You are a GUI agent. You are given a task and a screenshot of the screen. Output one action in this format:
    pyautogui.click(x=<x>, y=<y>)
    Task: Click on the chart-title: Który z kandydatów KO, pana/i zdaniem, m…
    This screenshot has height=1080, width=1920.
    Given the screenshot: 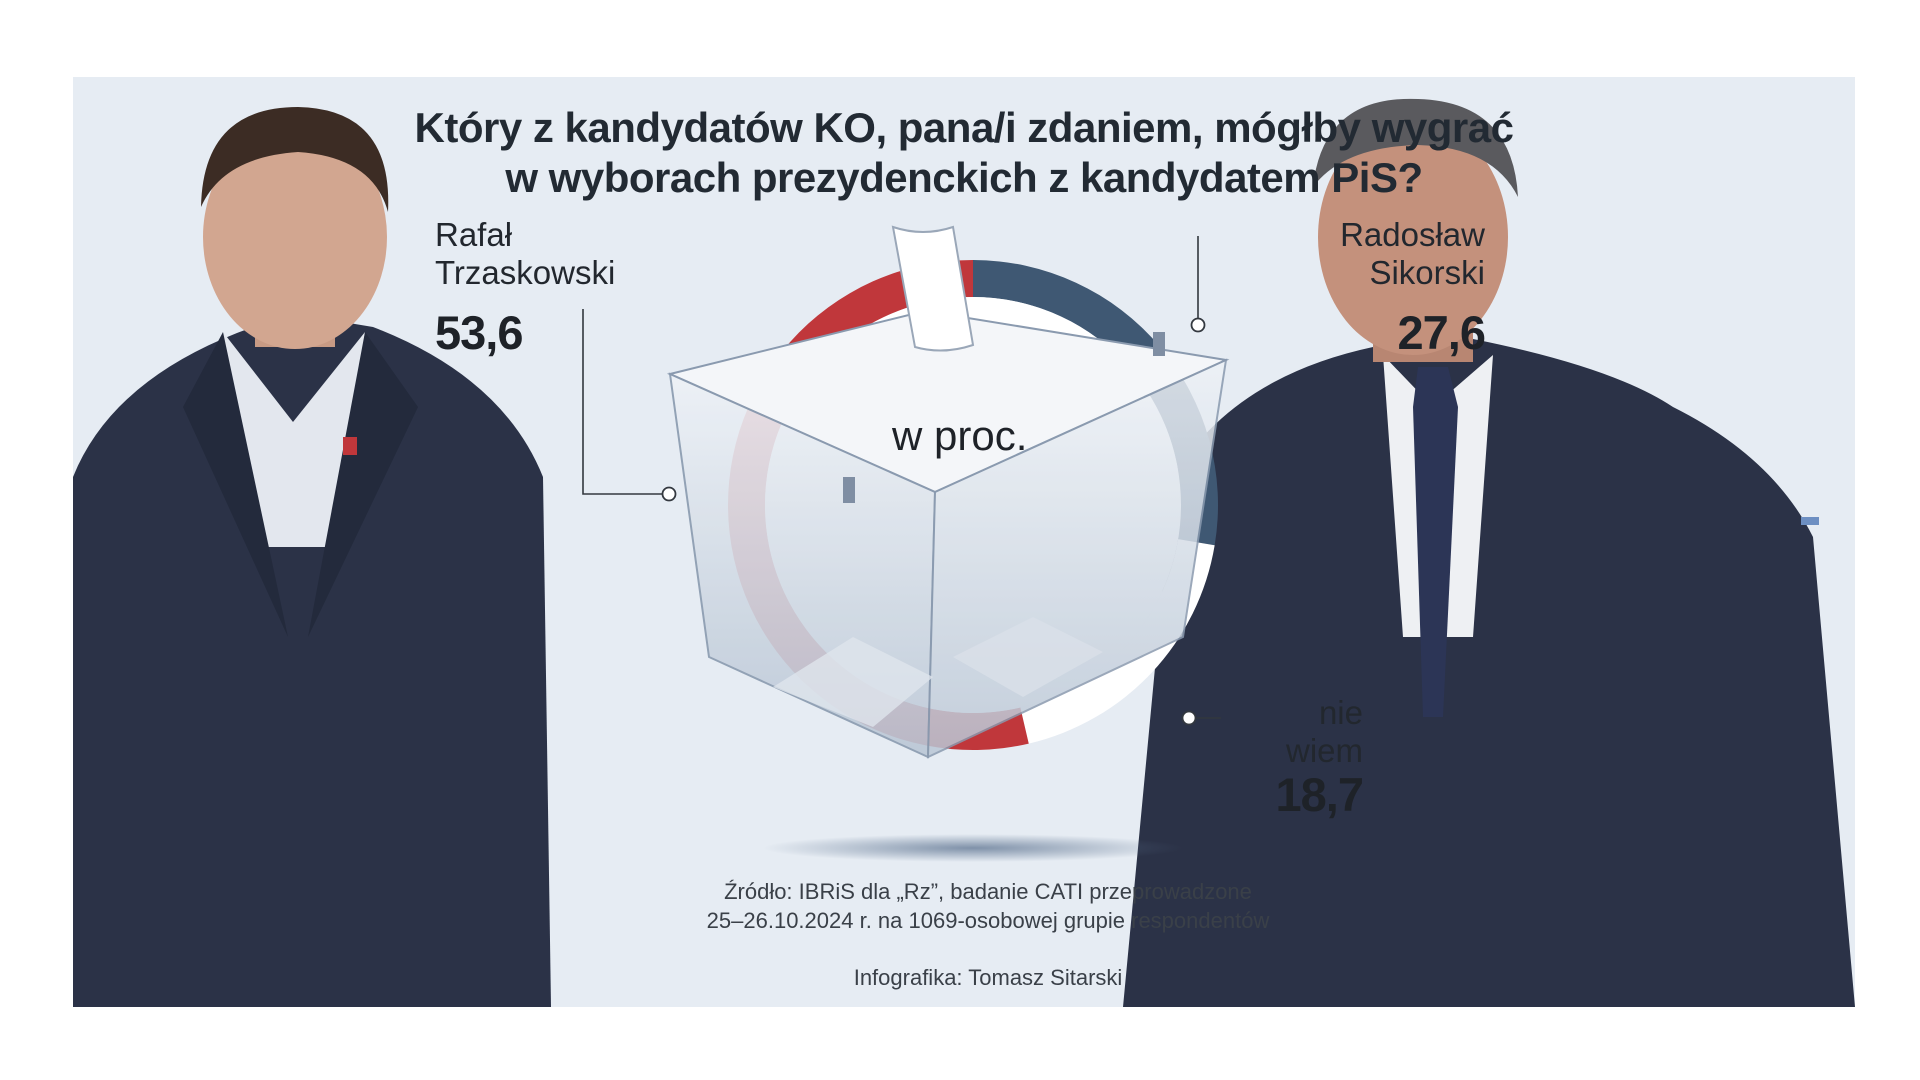 What is the action you would take?
    pyautogui.click(x=964, y=153)
    